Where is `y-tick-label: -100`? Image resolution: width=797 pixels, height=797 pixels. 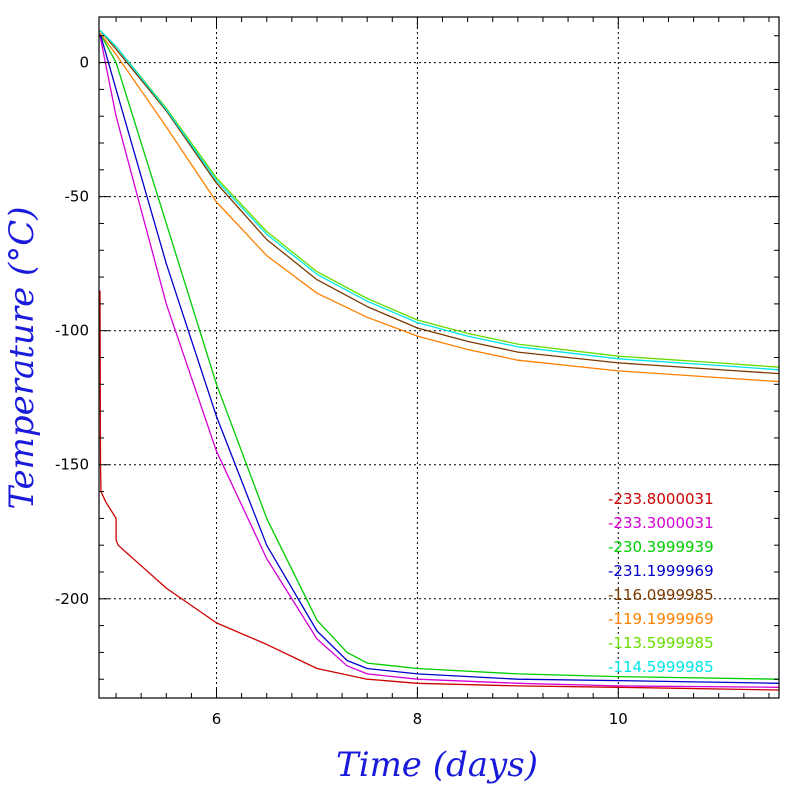
y-tick-label: -100 is located at coordinates (72, 331).